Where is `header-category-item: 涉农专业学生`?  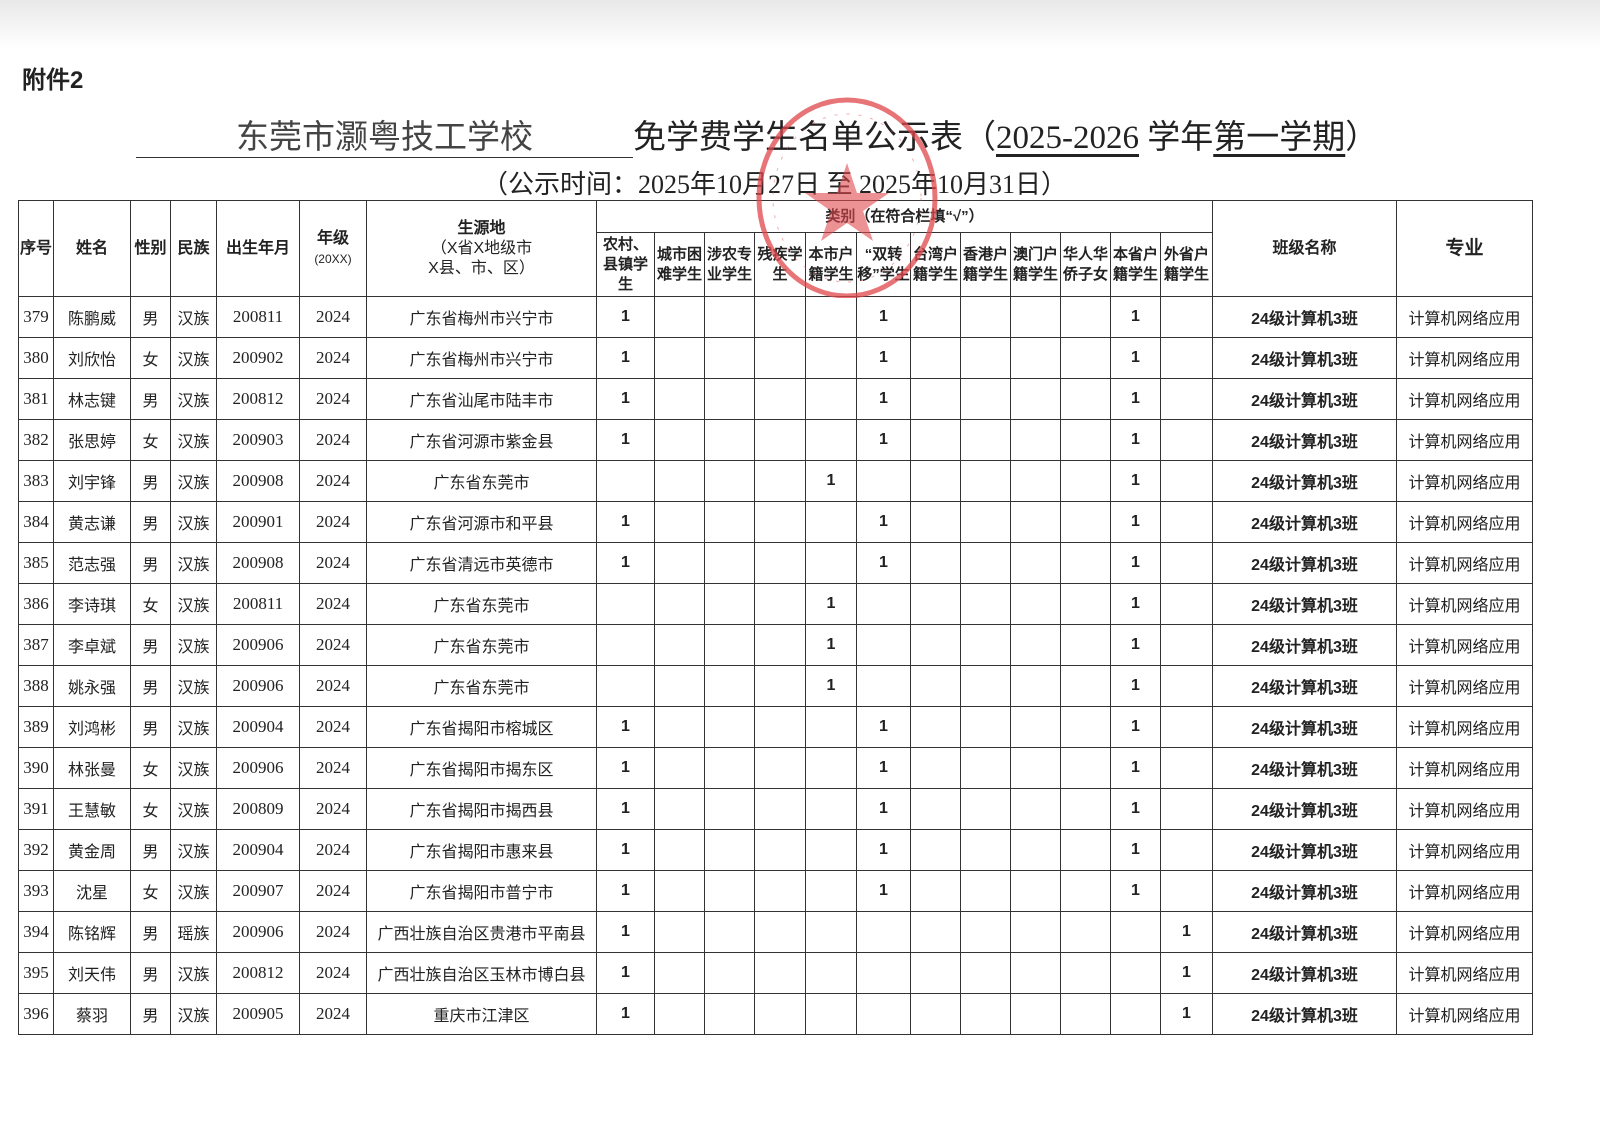 header-category-item: 涉农专业学生 is located at coordinates (729, 264).